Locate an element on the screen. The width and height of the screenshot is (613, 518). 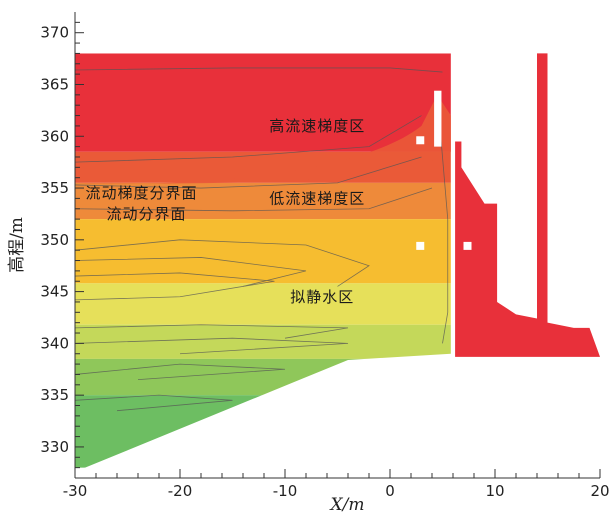
y-axis-title: 高程/m is located at coordinates (17, 245).